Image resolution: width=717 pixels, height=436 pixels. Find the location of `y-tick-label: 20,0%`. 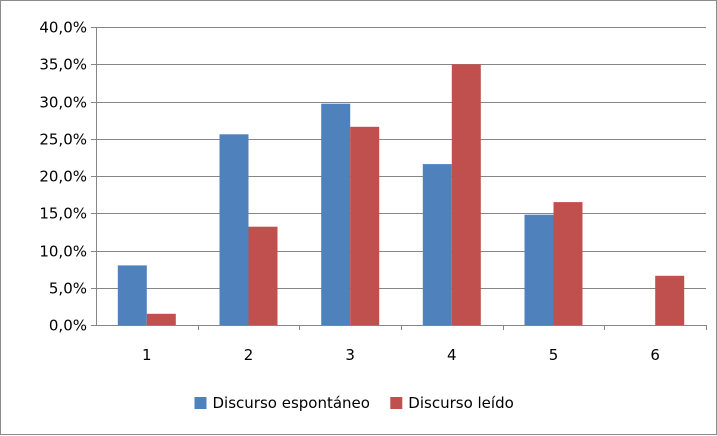

y-tick-label: 20,0% is located at coordinates (63, 177).